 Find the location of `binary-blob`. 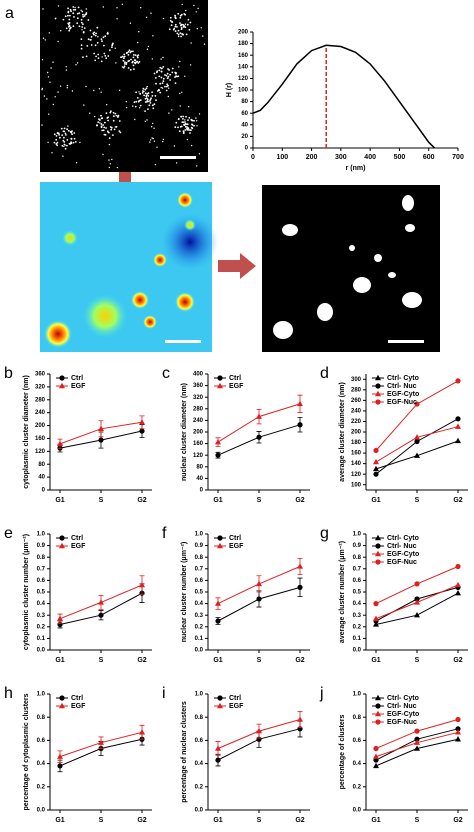

binary-blob is located at coordinates (362, 285).